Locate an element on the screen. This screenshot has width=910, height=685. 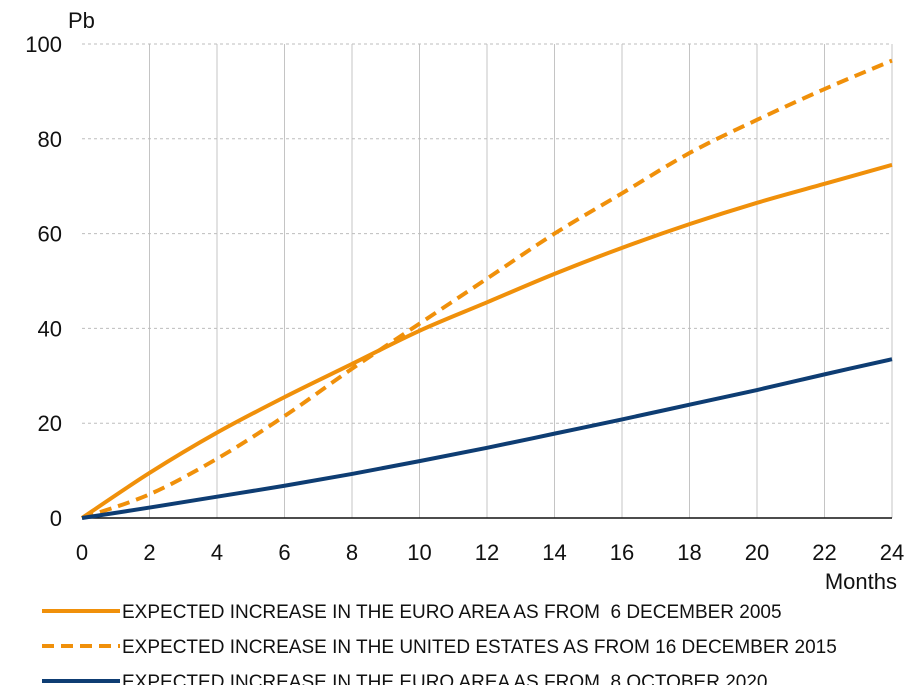
x-tick-label-6: 12 is located at coordinates (487, 552).